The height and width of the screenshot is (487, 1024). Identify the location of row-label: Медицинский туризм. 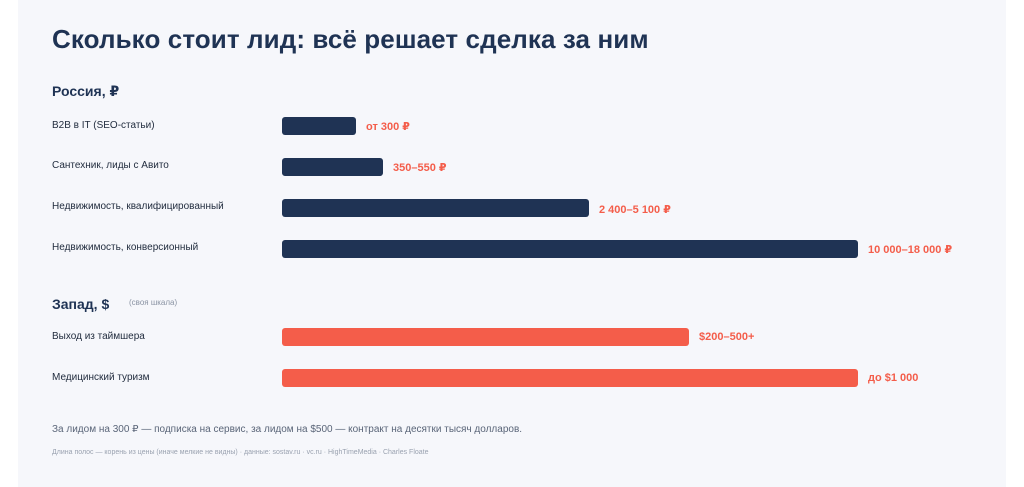
(101, 377).